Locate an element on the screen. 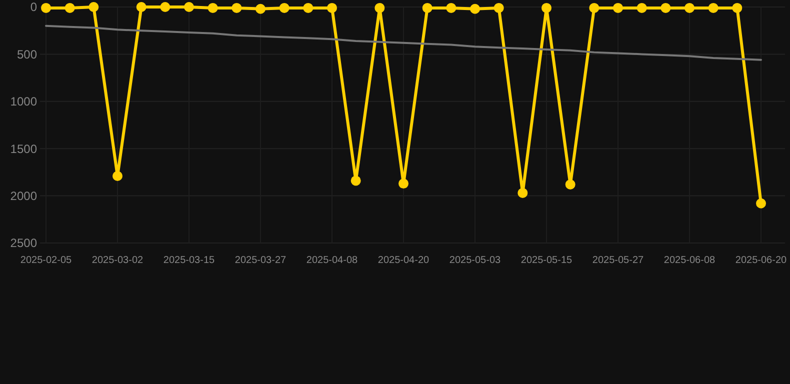 This screenshot has width=790, height=384. y-tick-label: 2500 is located at coordinates (24, 243).